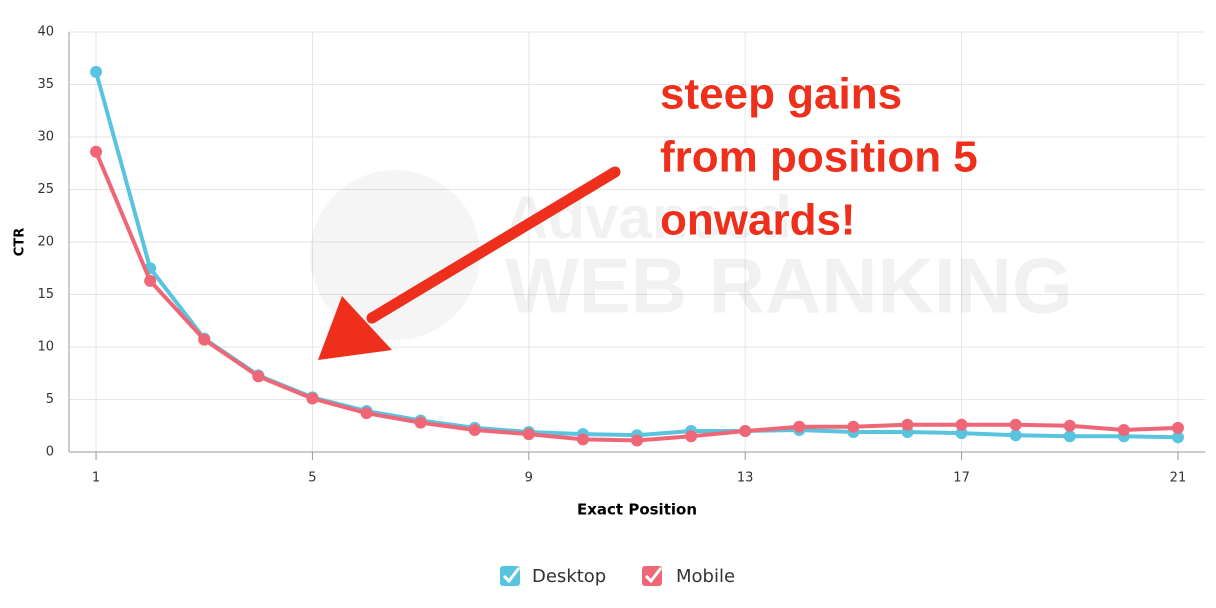 This screenshot has height=608, width=1216. What do you see at coordinates (569, 576) in the screenshot?
I see `legend-label: Desktop` at bounding box center [569, 576].